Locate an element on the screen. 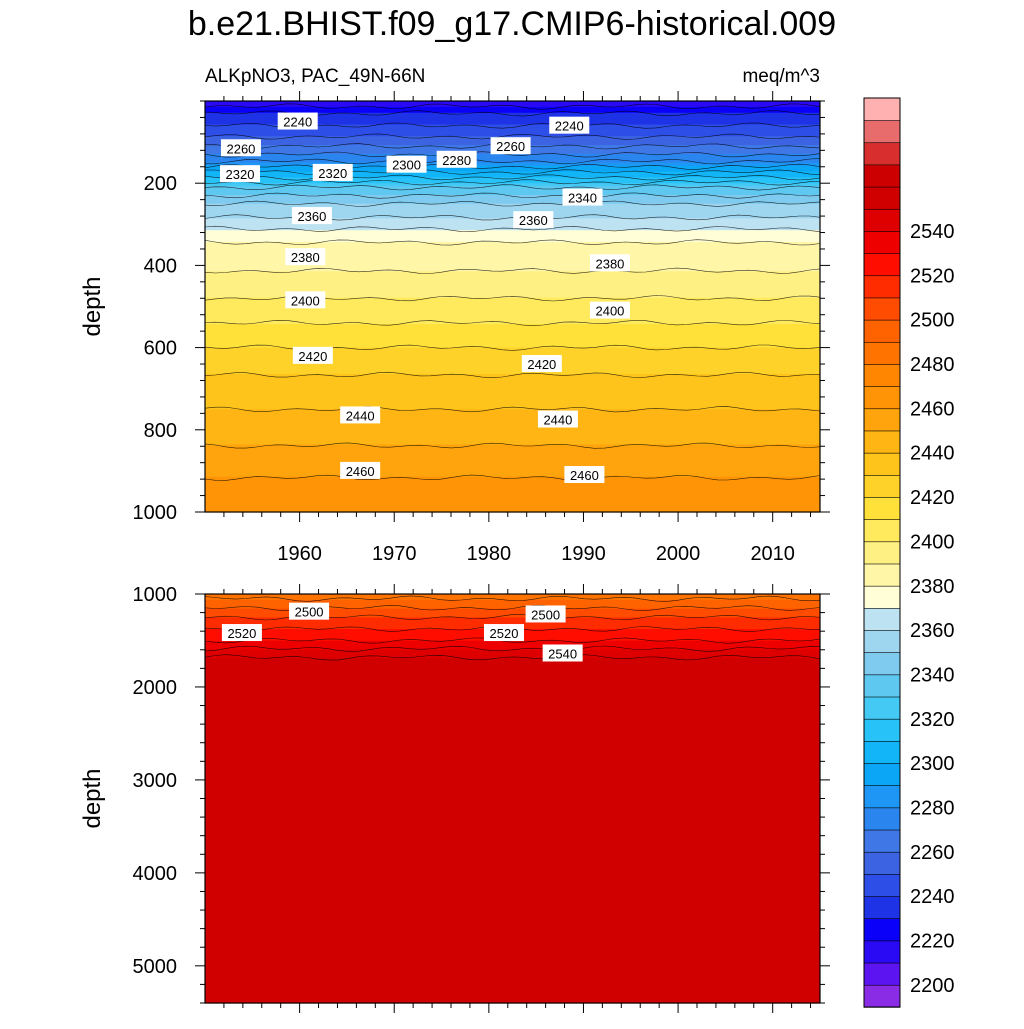 This screenshot has height=1029, width=1024. colorbar-tick-label: 2220 is located at coordinates (932, 941).